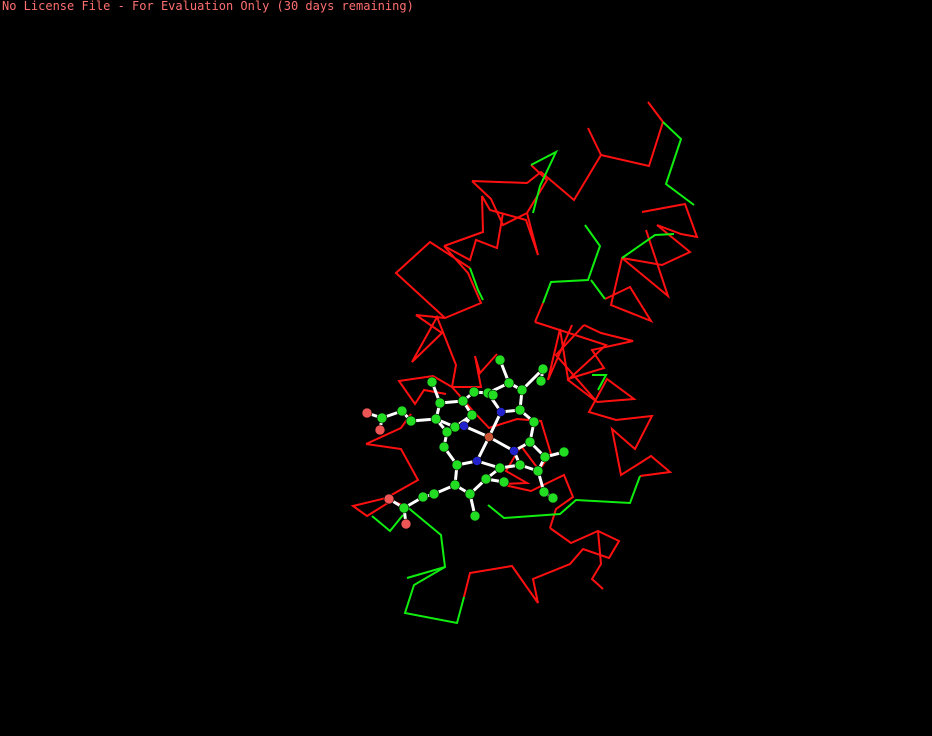 Image resolution: width=932 pixels, height=736 pixels. What do you see at coordinates (489, 437) in the screenshot?
I see `iron-atom` at bounding box center [489, 437].